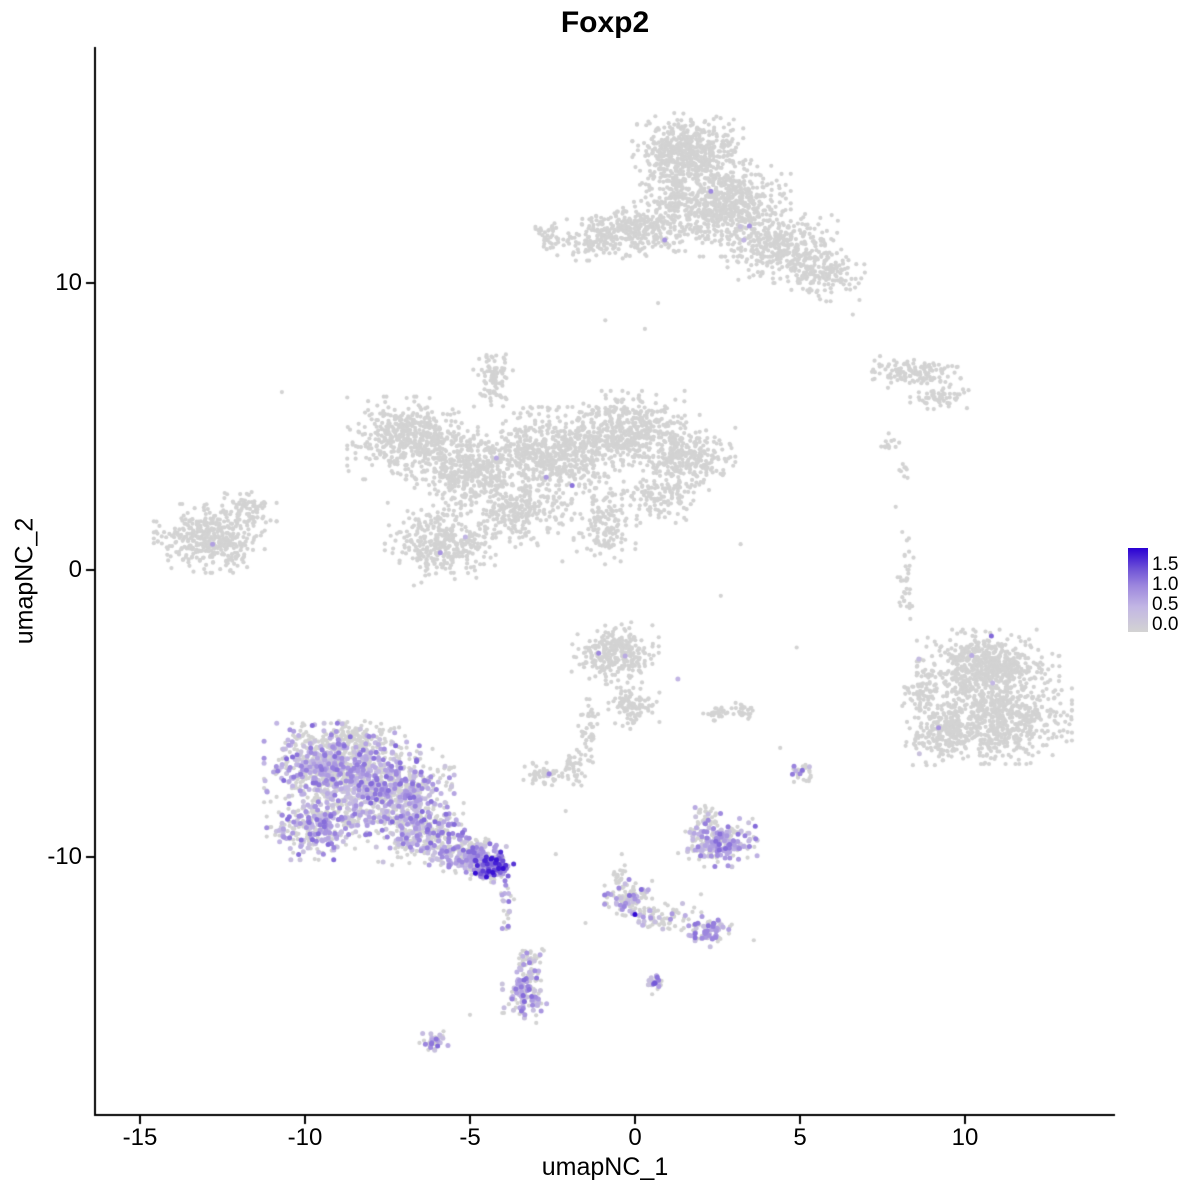  Describe the element at coordinates (1165, 624) in the screenshot. I see `legend-tick-label: 0.0` at that location.